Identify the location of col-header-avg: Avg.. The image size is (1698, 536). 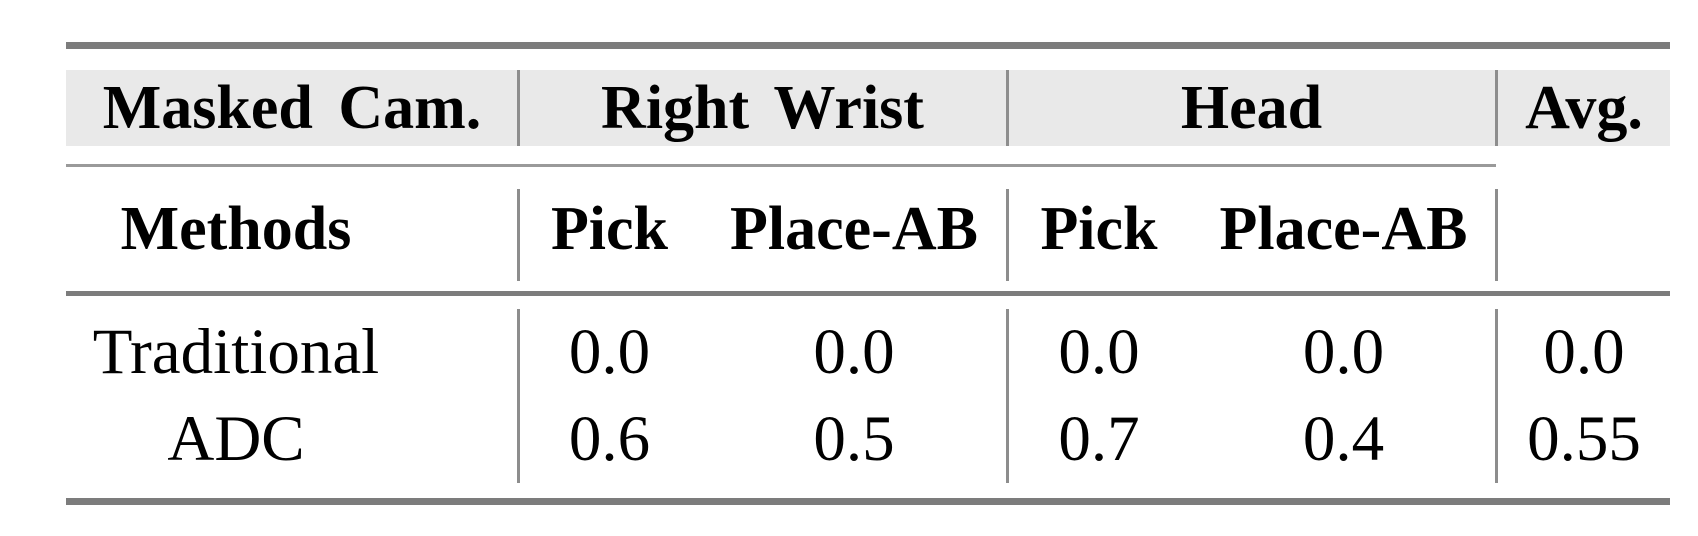
(1583, 108).